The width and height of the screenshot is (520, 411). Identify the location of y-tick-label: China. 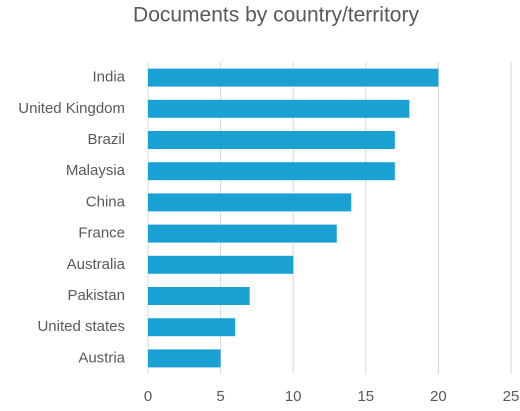
(106, 201).